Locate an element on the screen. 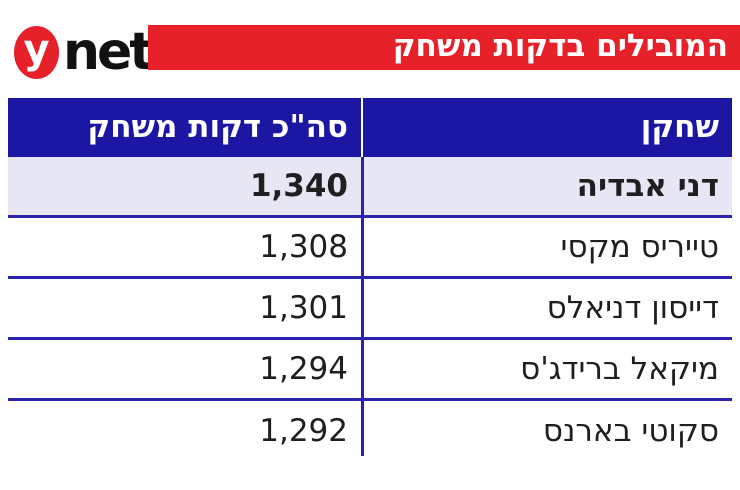  minutes-cell: 1,292 is located at coordinates (303, 431).